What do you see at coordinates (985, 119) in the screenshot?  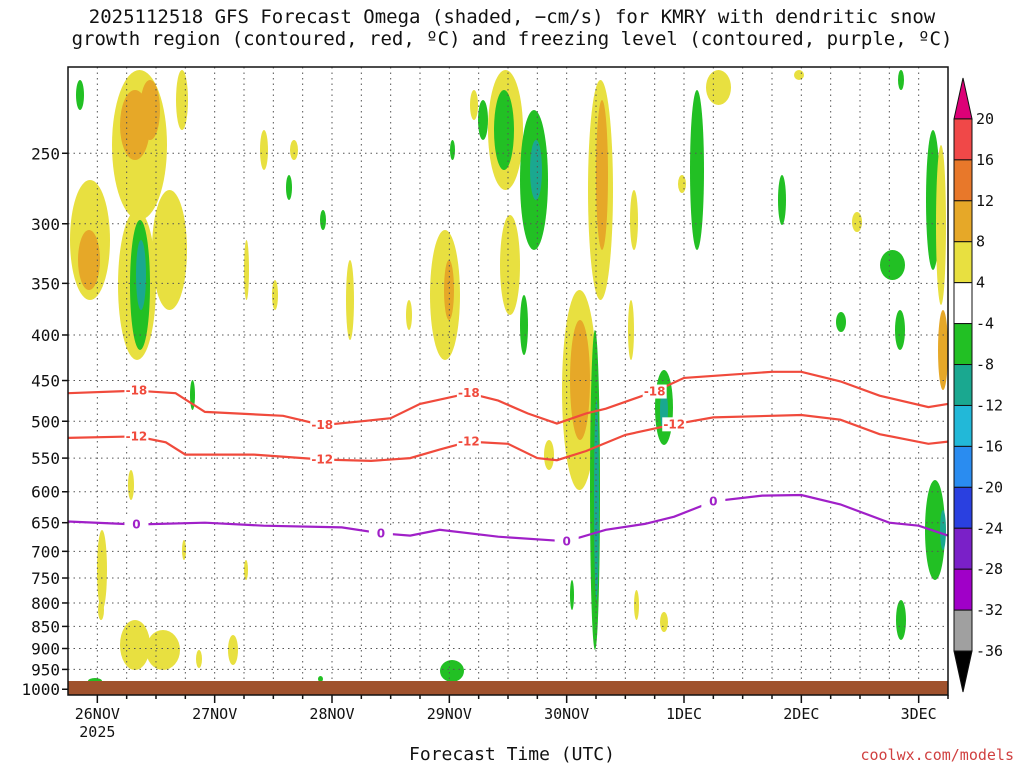 I see `colorbar-label: 20` at bounding box center [985, 119].